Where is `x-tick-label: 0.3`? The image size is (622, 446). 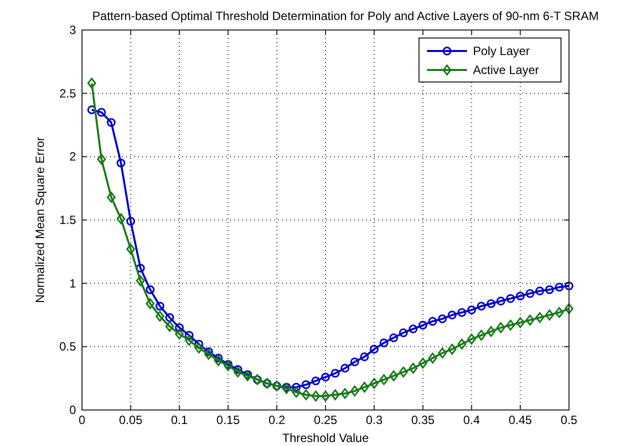
x-tick-label: 0.3 is located at coordinates (374, 420).